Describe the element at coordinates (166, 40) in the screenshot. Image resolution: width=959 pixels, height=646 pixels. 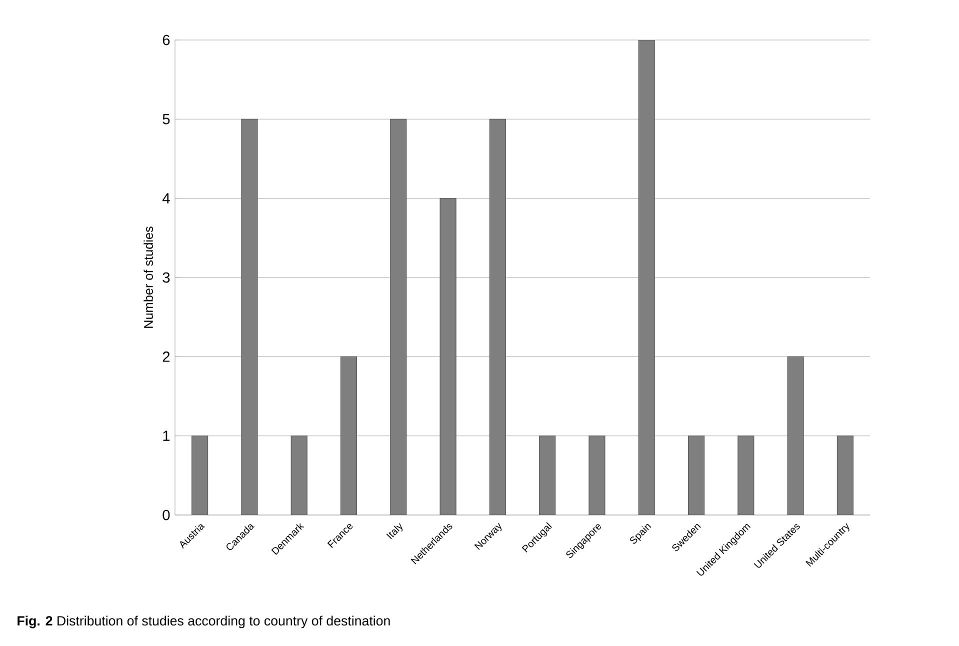
I see `y-tick-label: 6` at that location.